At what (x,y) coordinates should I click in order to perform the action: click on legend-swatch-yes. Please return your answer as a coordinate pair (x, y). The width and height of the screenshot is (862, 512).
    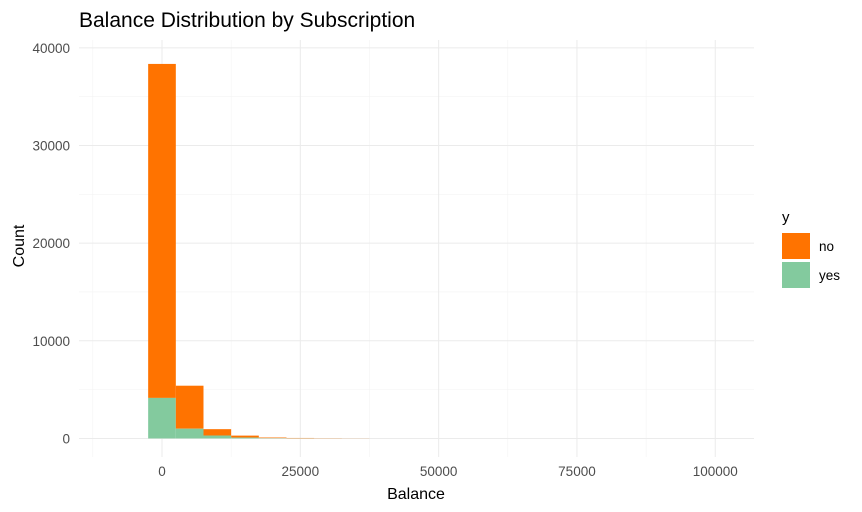
    Looking at the image, I should click on (796, 275).